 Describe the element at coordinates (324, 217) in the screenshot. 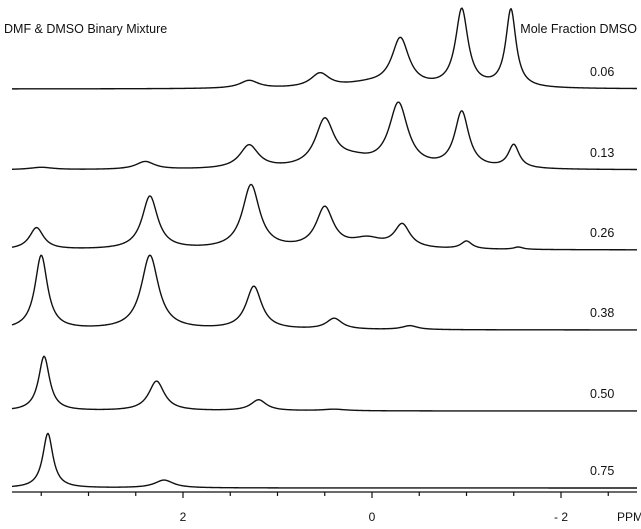

I see `spectrum-trace-0.26` at that location.